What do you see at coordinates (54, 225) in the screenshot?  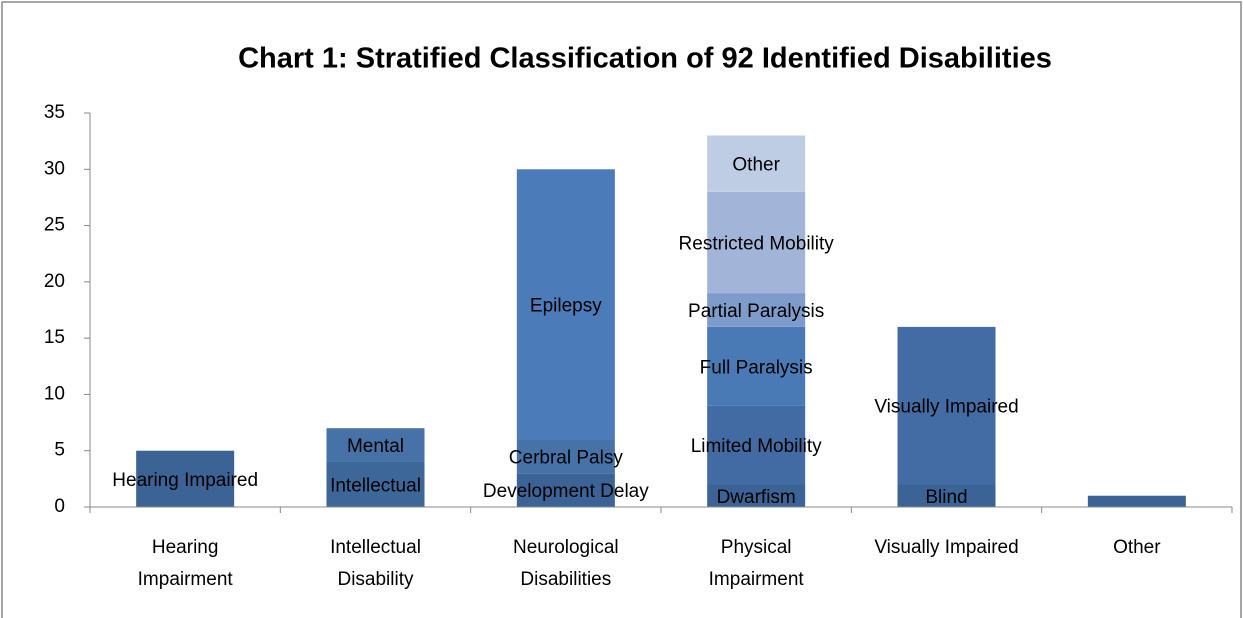 I see `y-tick-label: 25` at bounding box center [54, 225].